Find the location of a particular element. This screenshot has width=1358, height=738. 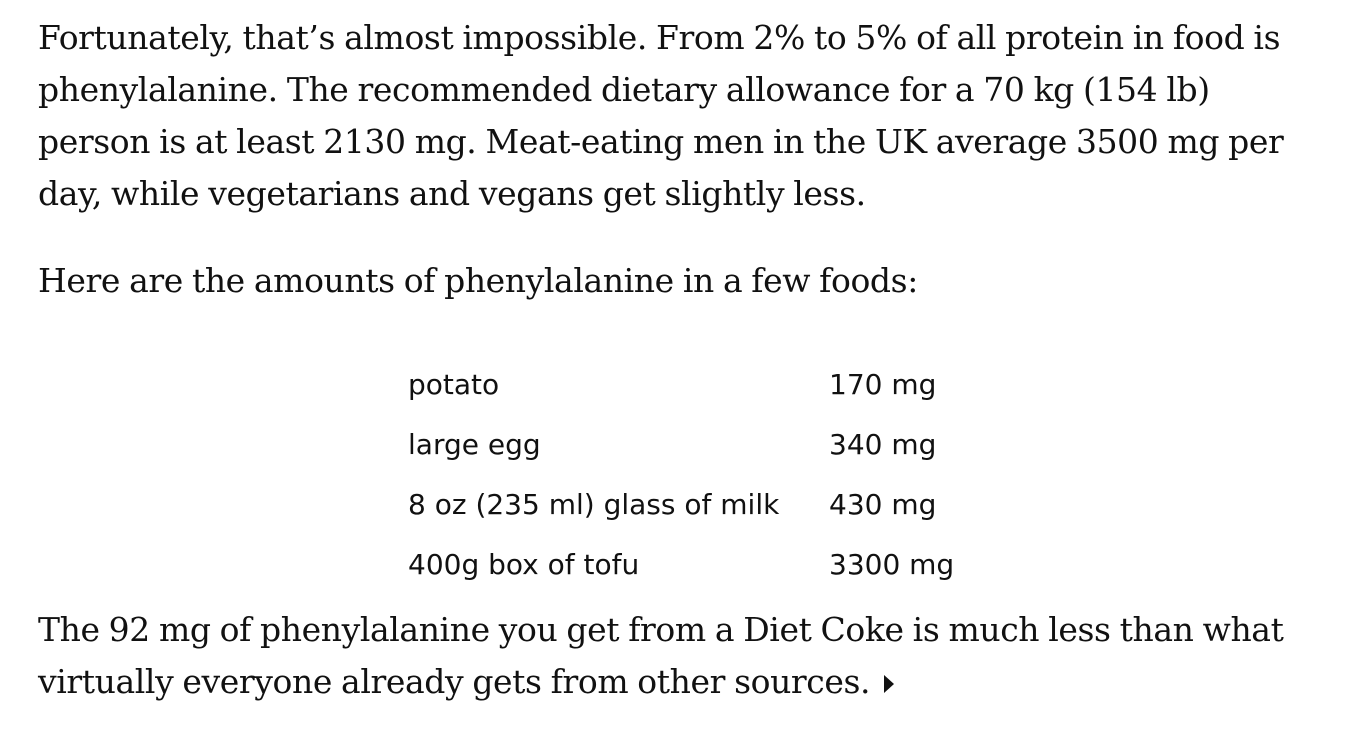

table-row: 8 oz (235 ml) glass of milk 430 mg is located at coordinates (681, 504).